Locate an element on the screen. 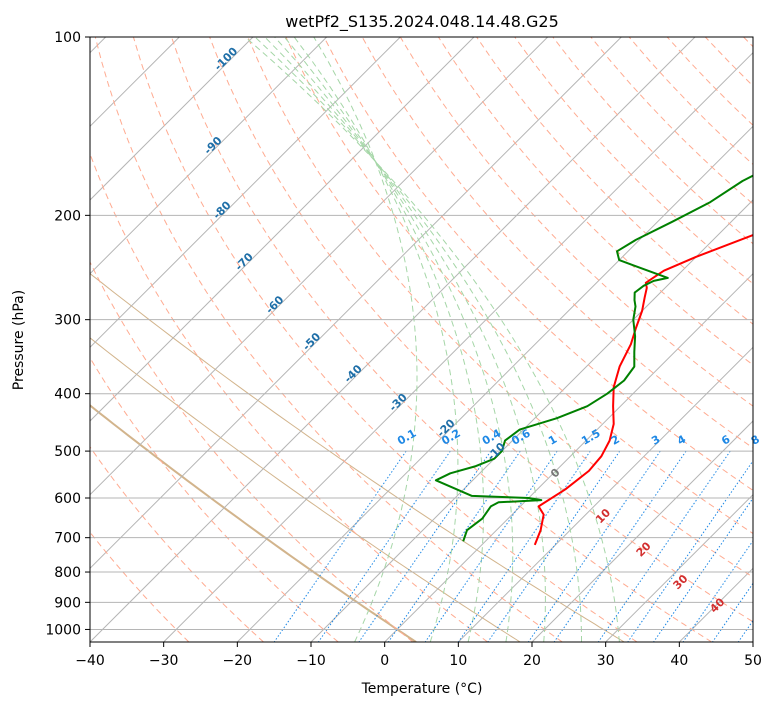 The width and height of the screenshot is (775, 708). y-tick-label: 1000 is located at coordinates (63, 630).